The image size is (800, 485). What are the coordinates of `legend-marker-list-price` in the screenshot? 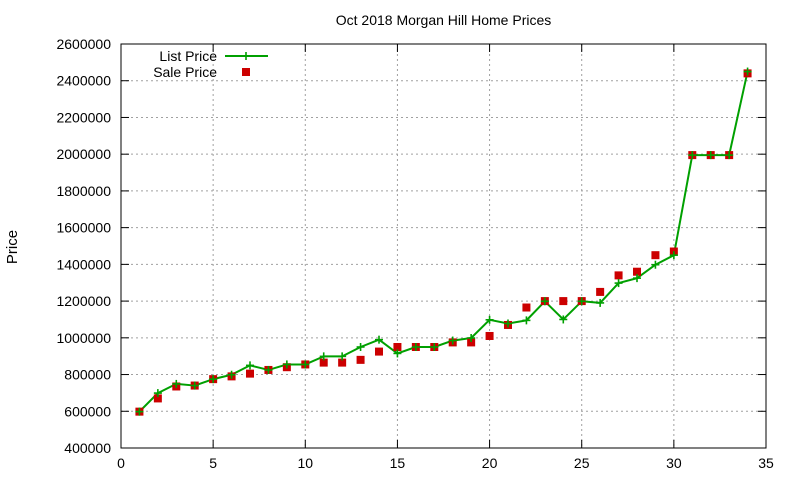 It's located at (246, 56).